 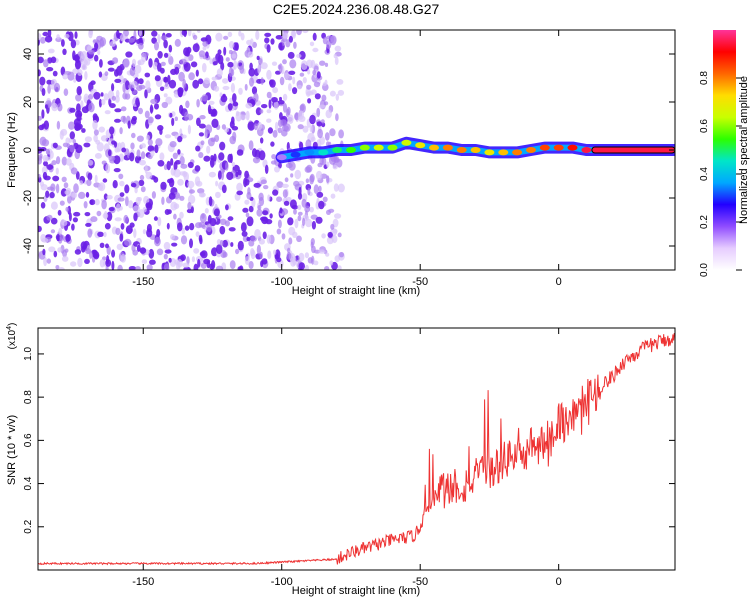 I want to click on y-tick-label: 0.6, so click(x=28, y=440).